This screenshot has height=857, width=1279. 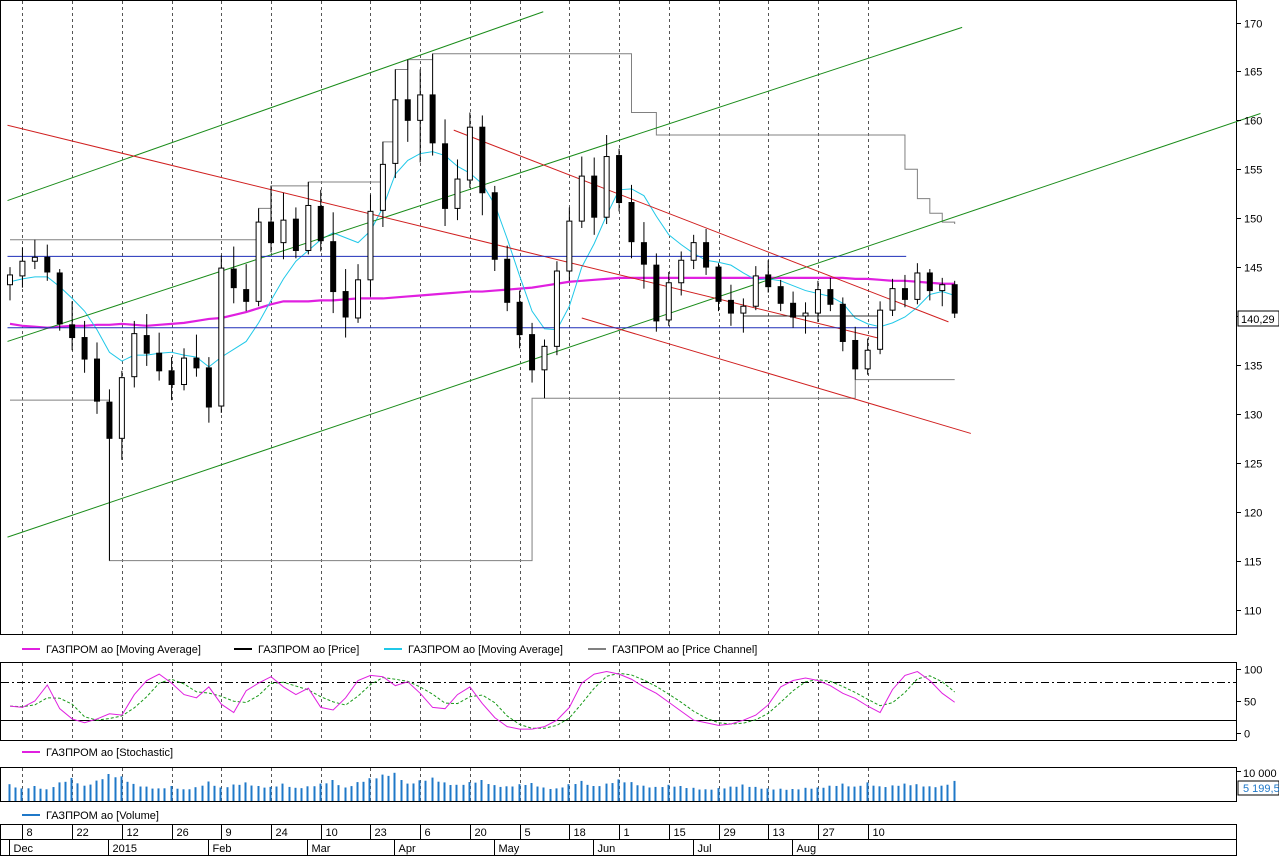 I want to click on trend-line, so click(x=275, y=106).